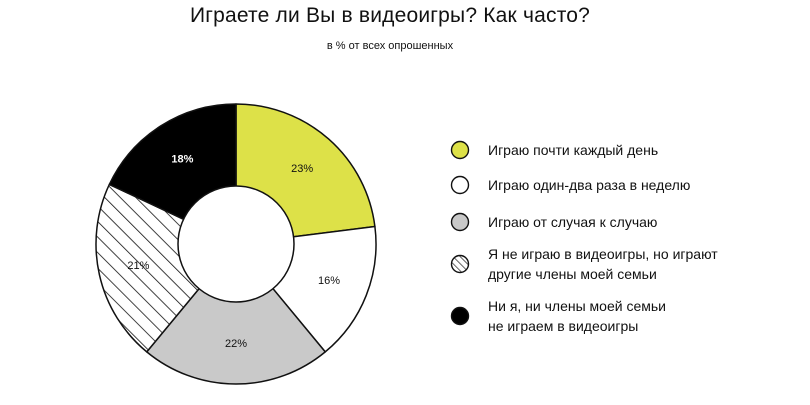 The height and width of the screenshot is (405, 810). I want to click on legend-label-2: Играю один-два раза в неделю, so click(589, 185).